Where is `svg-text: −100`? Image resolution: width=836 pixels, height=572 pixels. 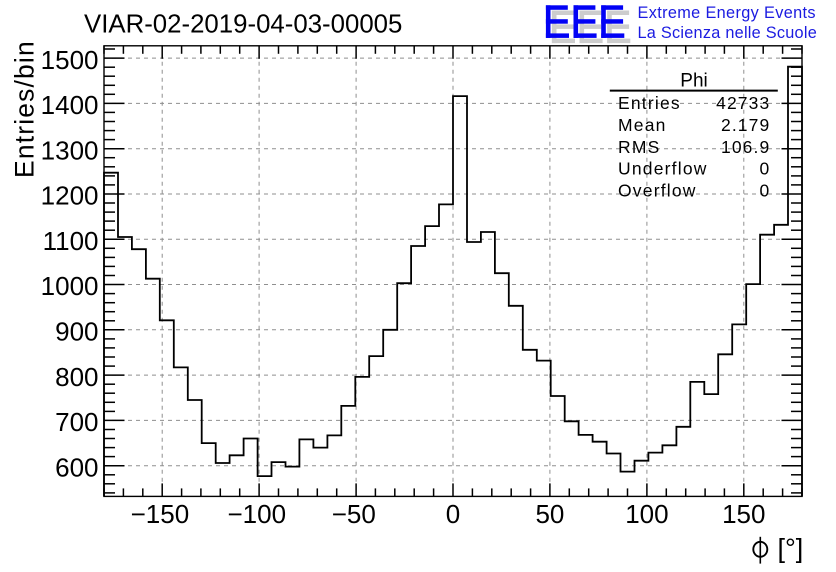
svg-text: −100 is located at coordinates (257, 514).